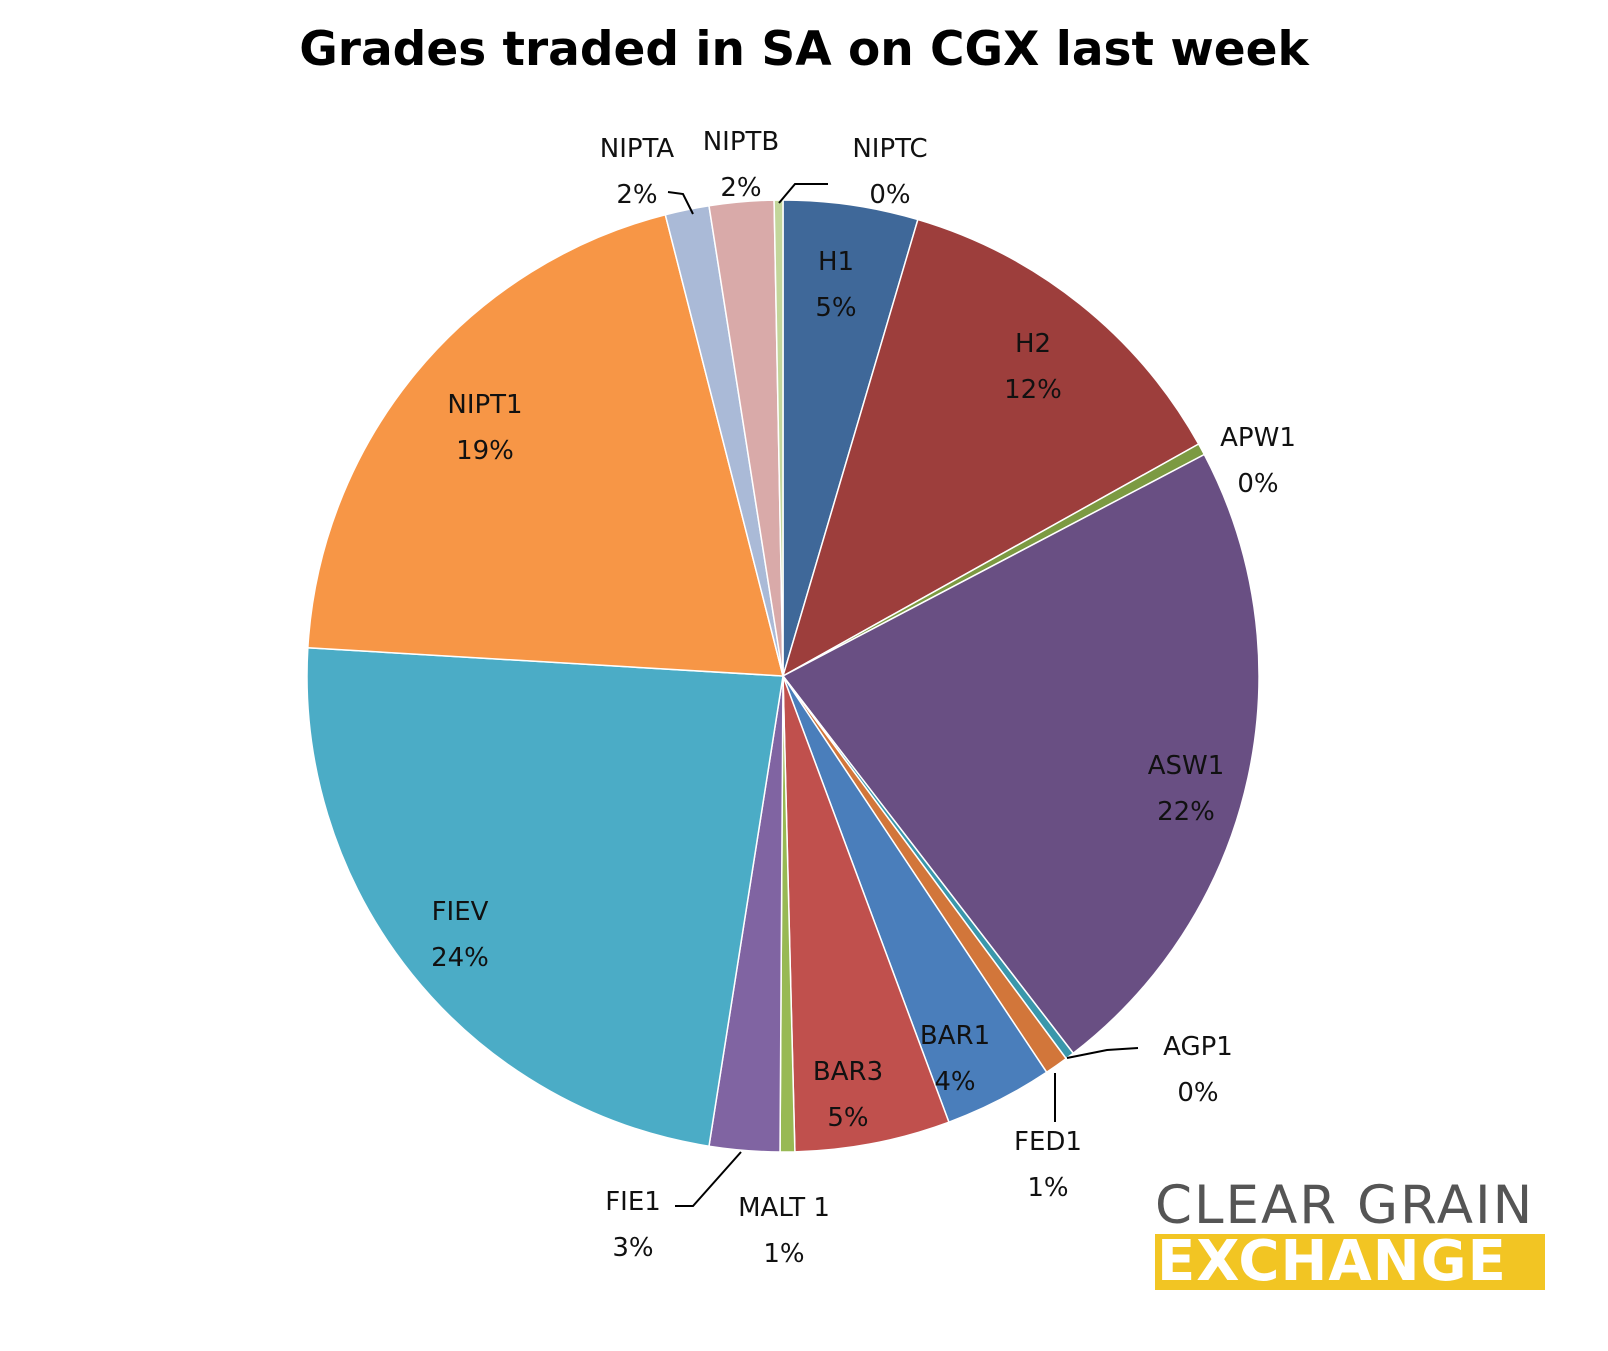  Describe the element at coordinates (889, 149) in the screenshot. I see `slice-label-niptc: NIPTC` at that location.